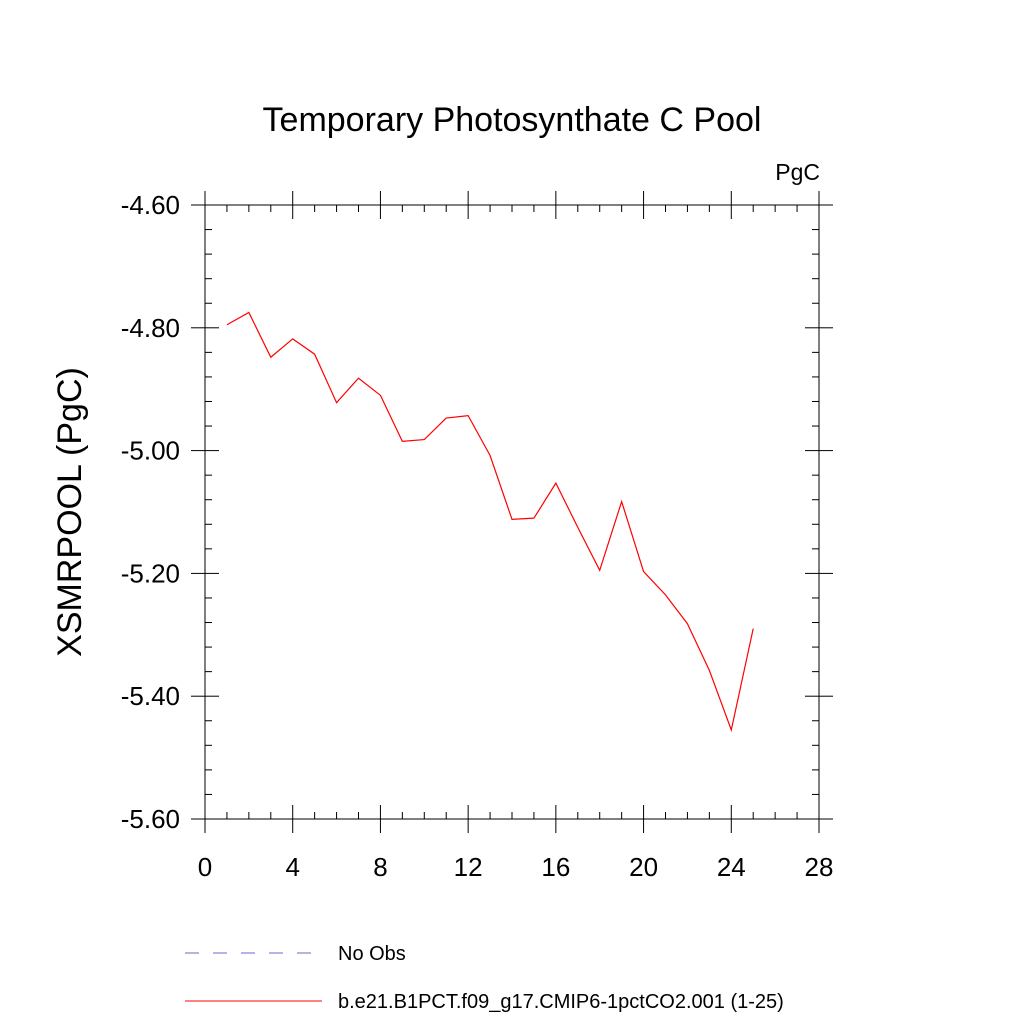 This screenshot has height=1024, width=1024. What do you see at coordinates (468, 867) in the screenshot?
I see `x-tick-label: 12` at bounding box center [468, 867].